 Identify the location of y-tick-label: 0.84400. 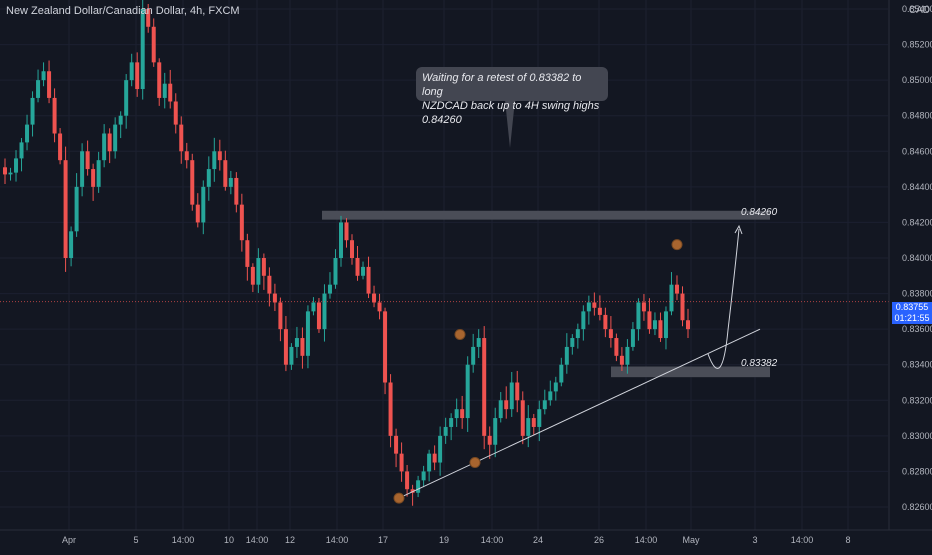
(917, 187).